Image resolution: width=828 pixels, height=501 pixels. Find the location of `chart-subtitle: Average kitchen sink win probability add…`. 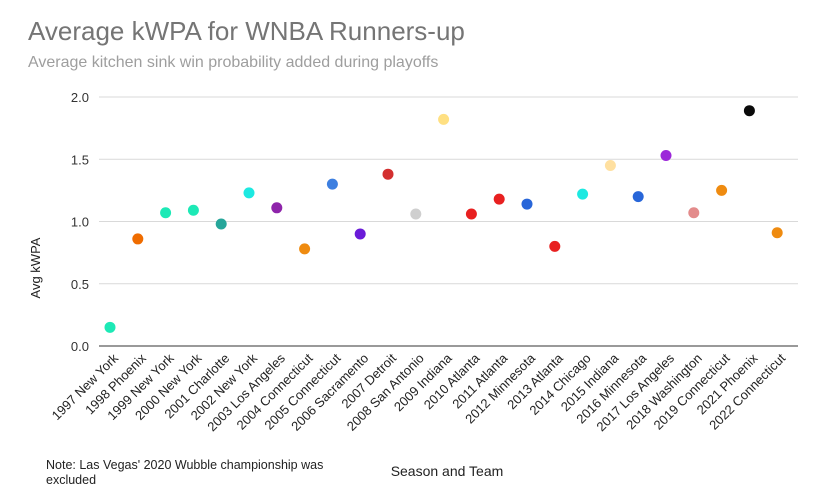

chart-subtitle: Average kitchen sink win probability add… is located at coordinates (233, 62).